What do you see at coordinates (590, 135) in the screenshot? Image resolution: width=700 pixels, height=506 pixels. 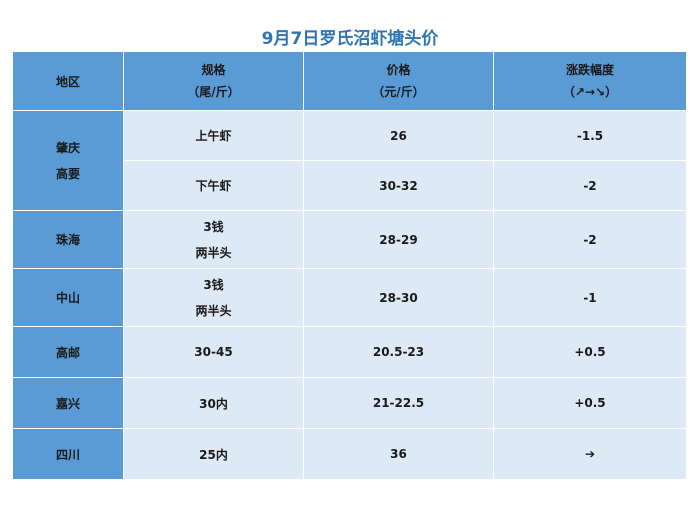 I see `change-cell: -1.5` at bounding box center [590, 135].